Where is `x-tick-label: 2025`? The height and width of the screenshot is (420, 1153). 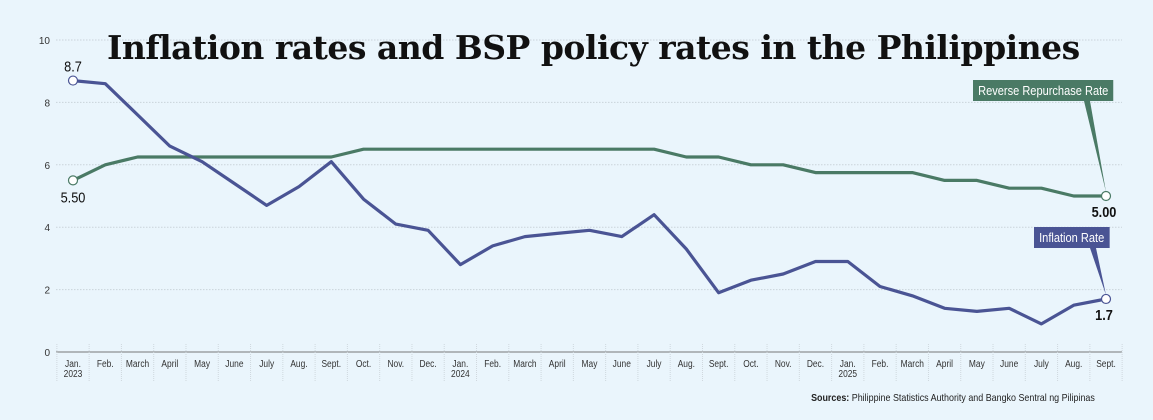 x-tick-label: 2025 is located at coordinates (847, 374).